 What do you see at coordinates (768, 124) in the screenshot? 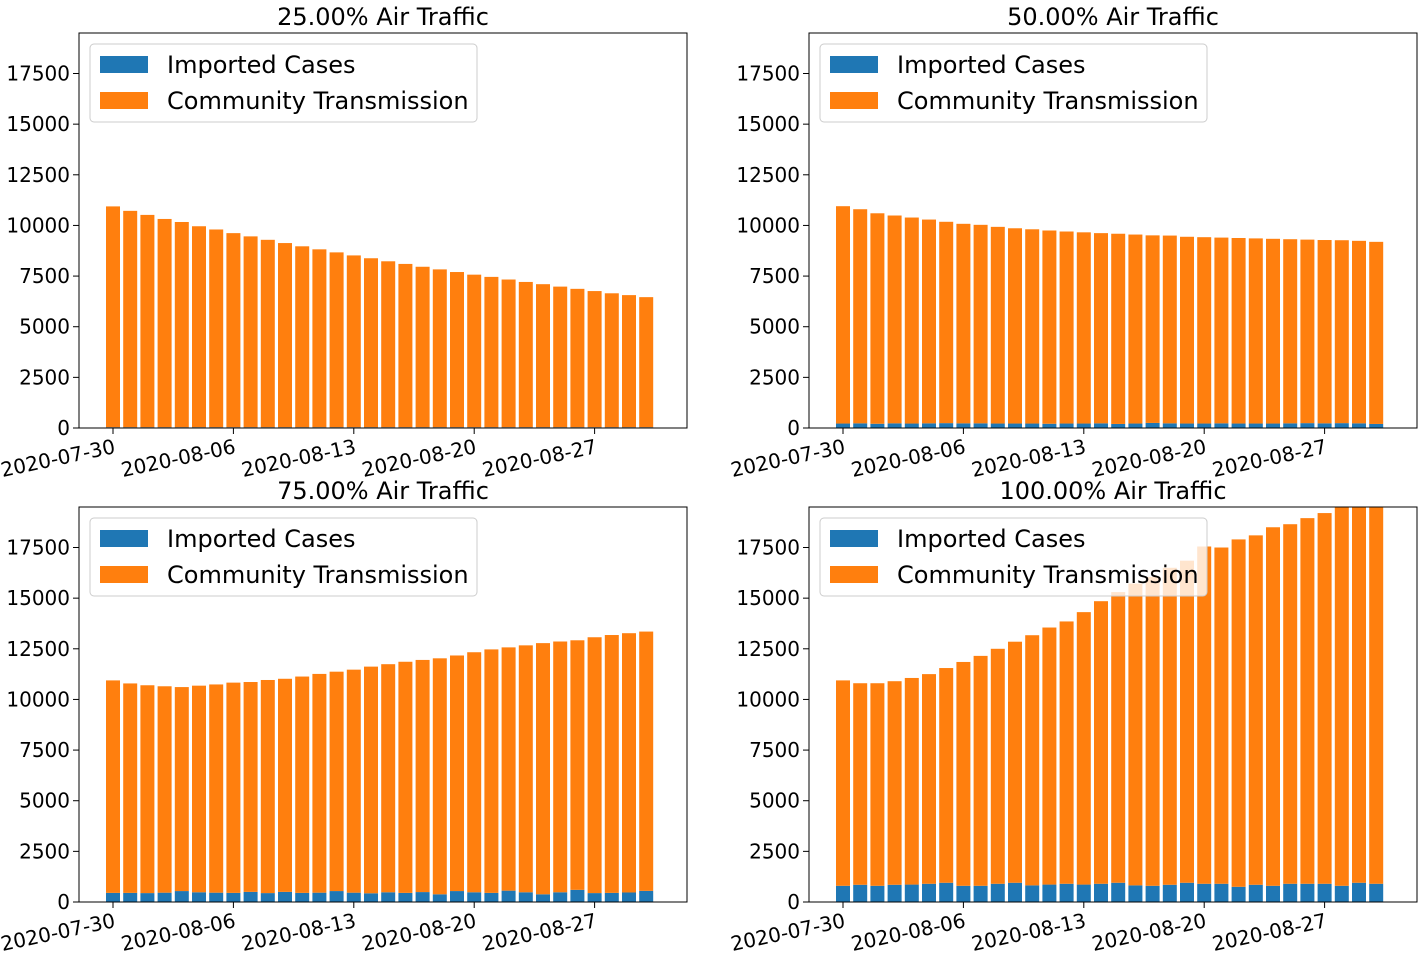
I see `y-tick-label: 15000` at bounding box center [768, 124].